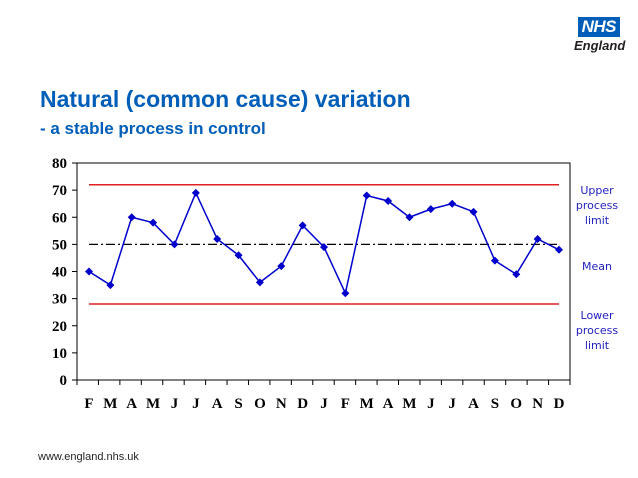  What do you see at coordinates (597, 220) in the screenshot?
I see `upper-limit-annotation: limit` at bounding box center [597, 220].